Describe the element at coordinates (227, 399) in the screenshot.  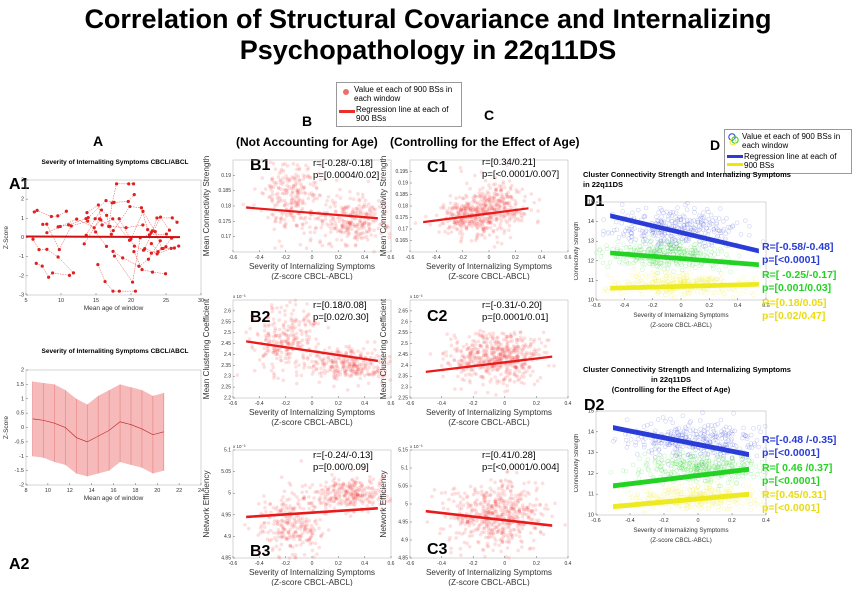
I see `y-tick-label: 2.2` at that location.